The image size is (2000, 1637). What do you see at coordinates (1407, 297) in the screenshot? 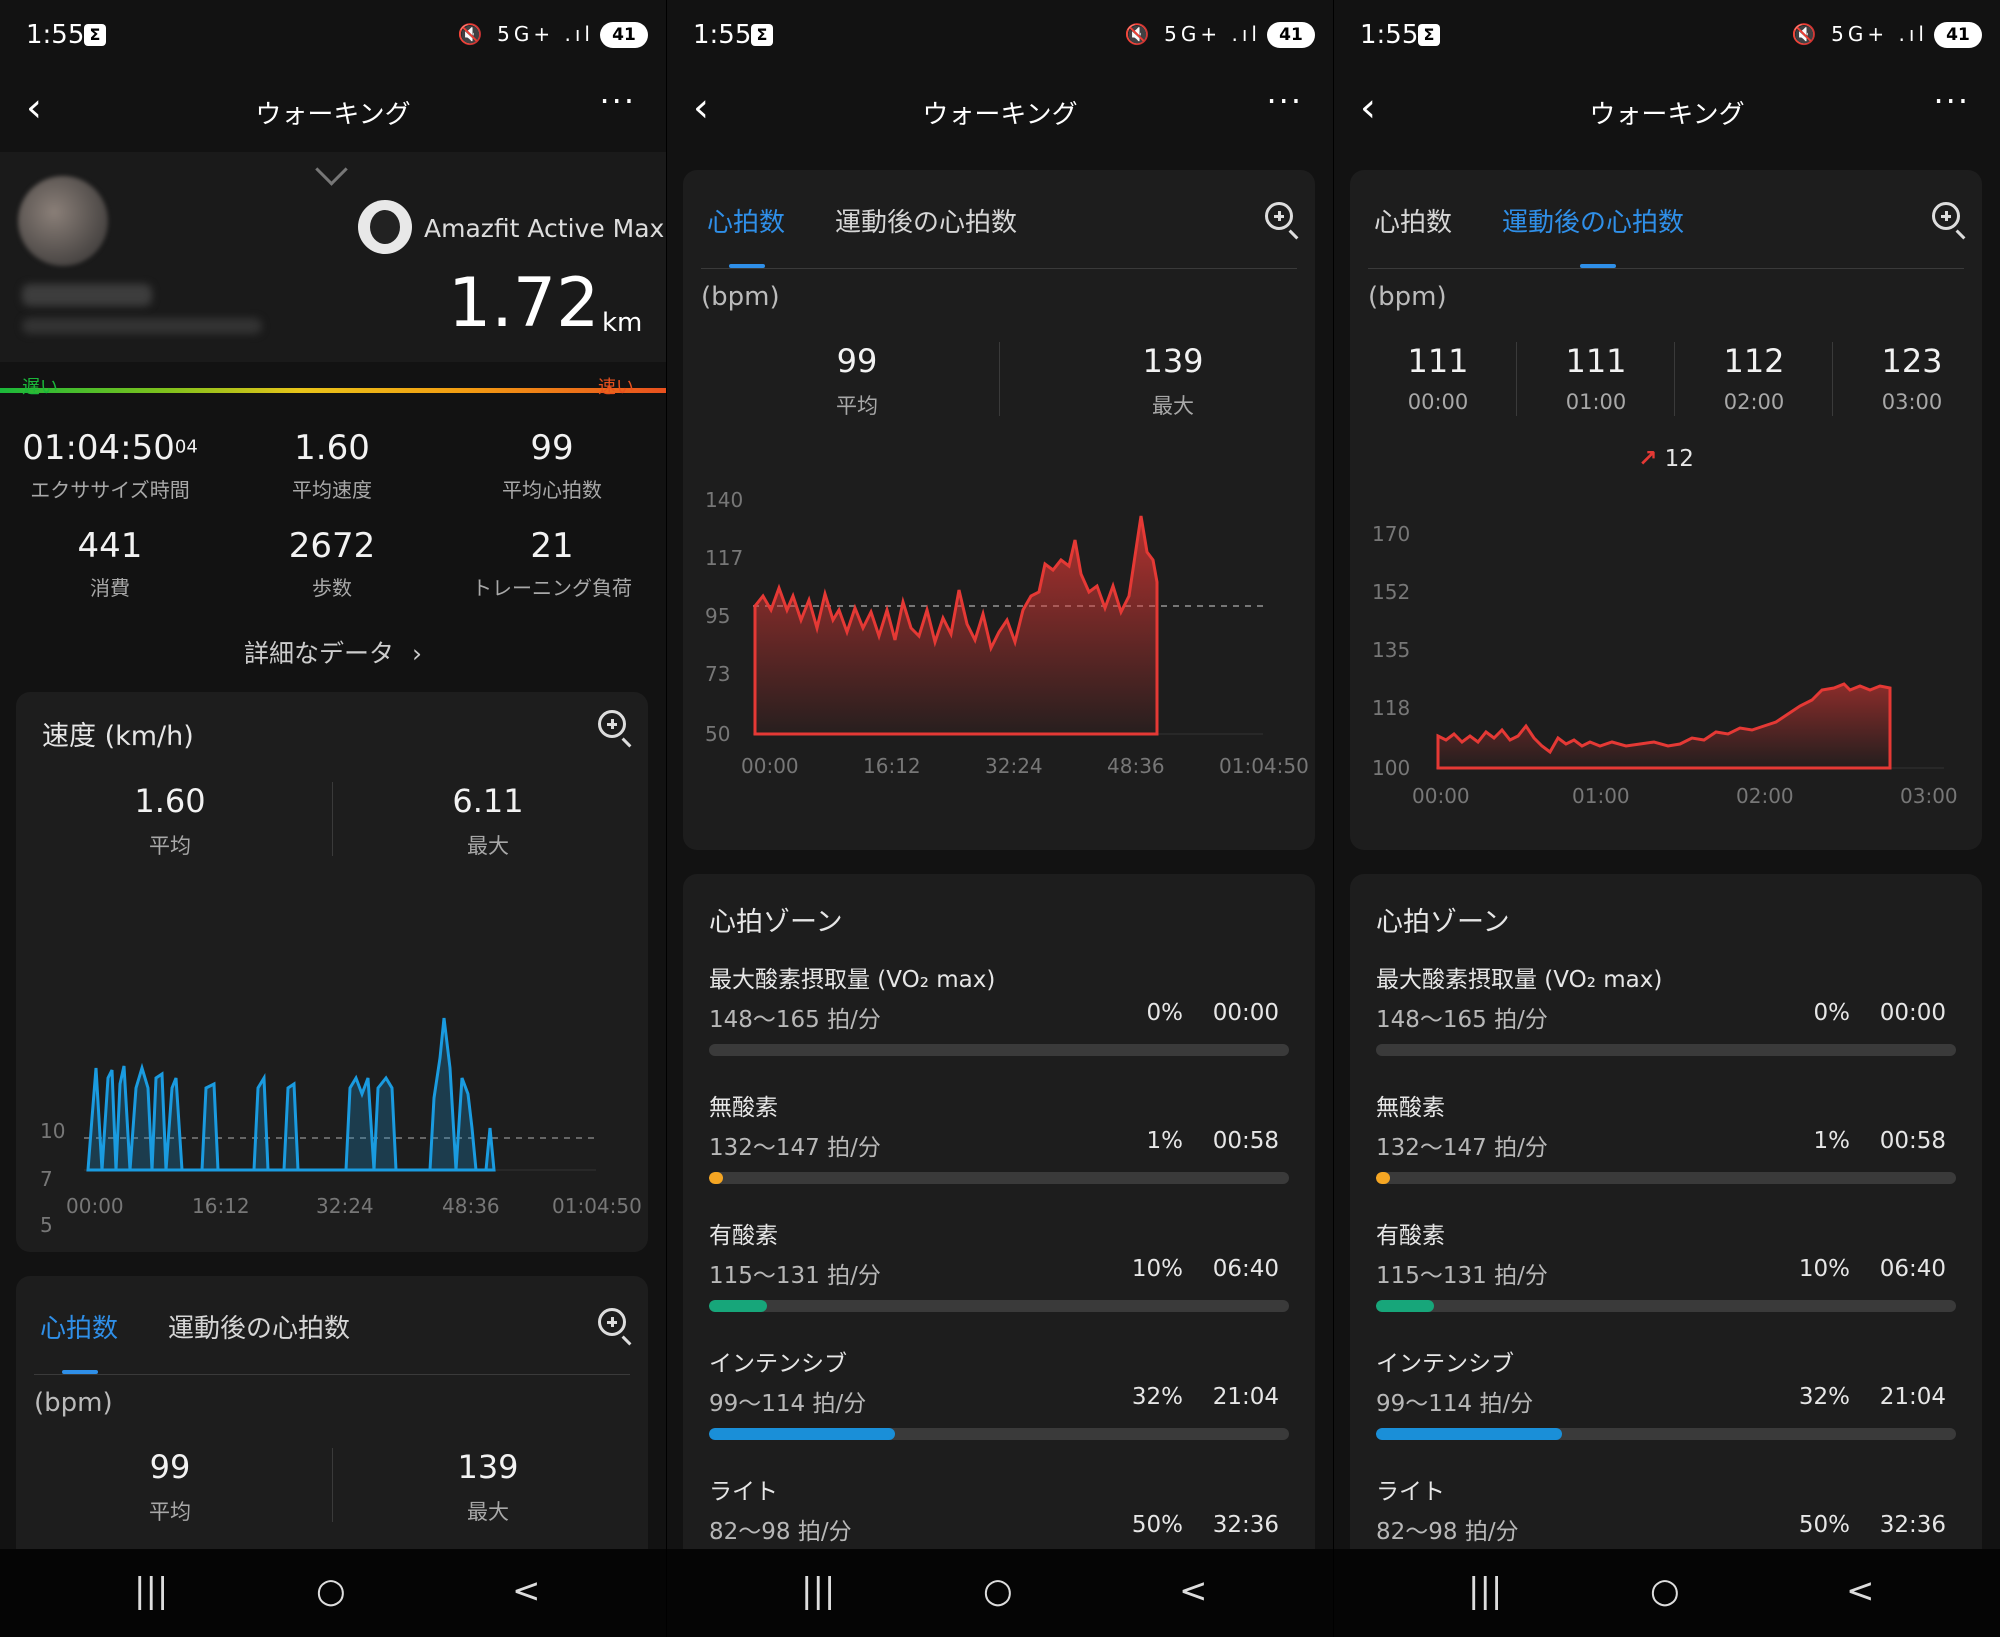
I see `post-hr-unit: (bpm)` at bounding box center [1407, 297].